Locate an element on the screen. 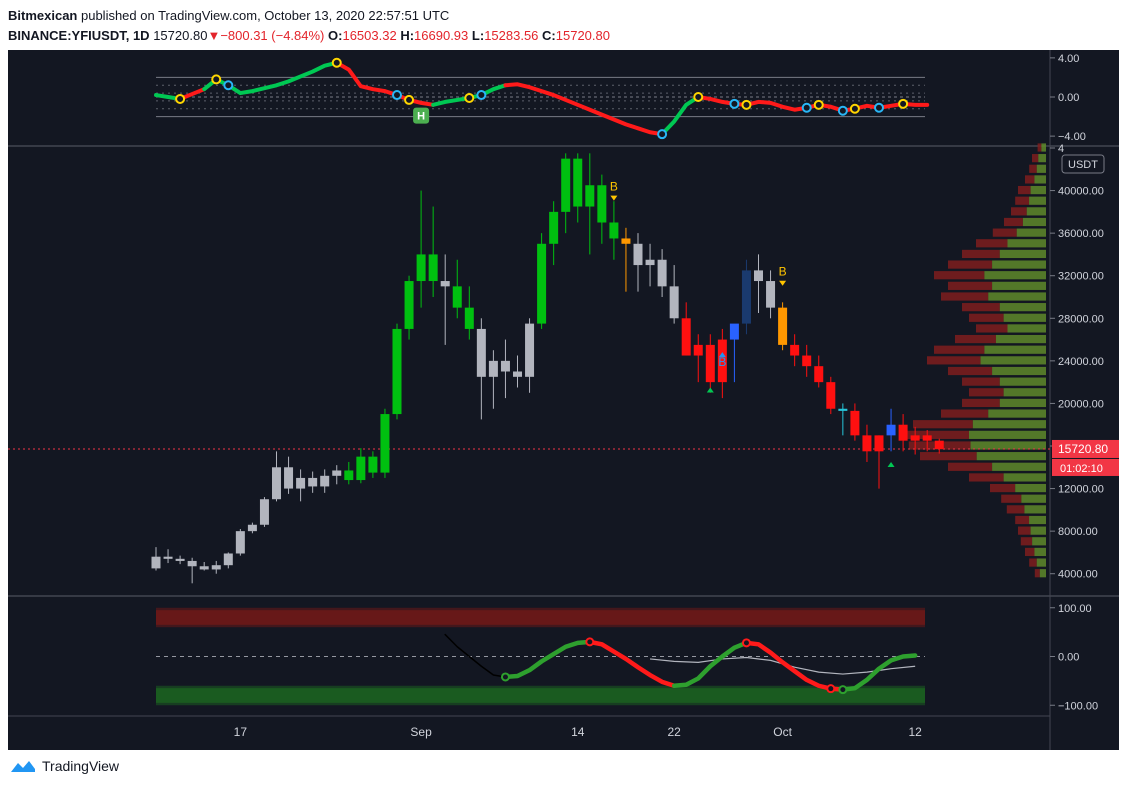  high-label: H: is located at coordinates (407, 35).